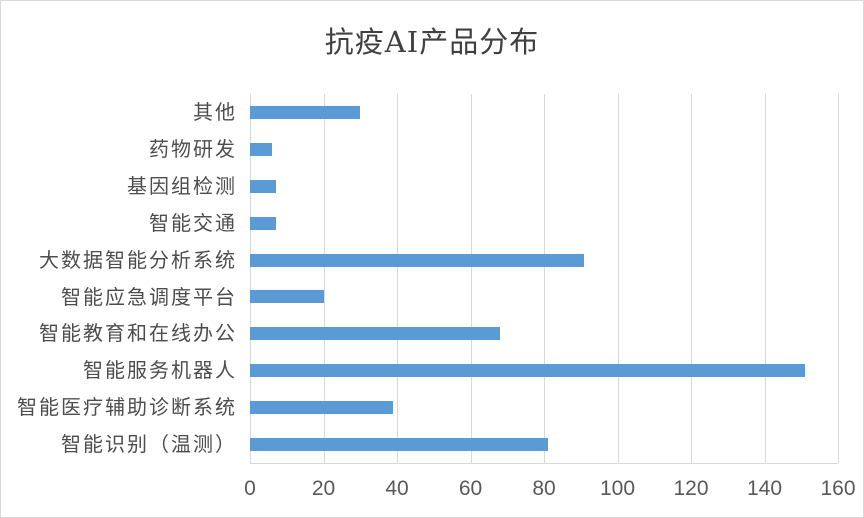 This screenshot has width=864, height=518. I want to click on category-label: 智能教育和在线办公, so click(138, 333).